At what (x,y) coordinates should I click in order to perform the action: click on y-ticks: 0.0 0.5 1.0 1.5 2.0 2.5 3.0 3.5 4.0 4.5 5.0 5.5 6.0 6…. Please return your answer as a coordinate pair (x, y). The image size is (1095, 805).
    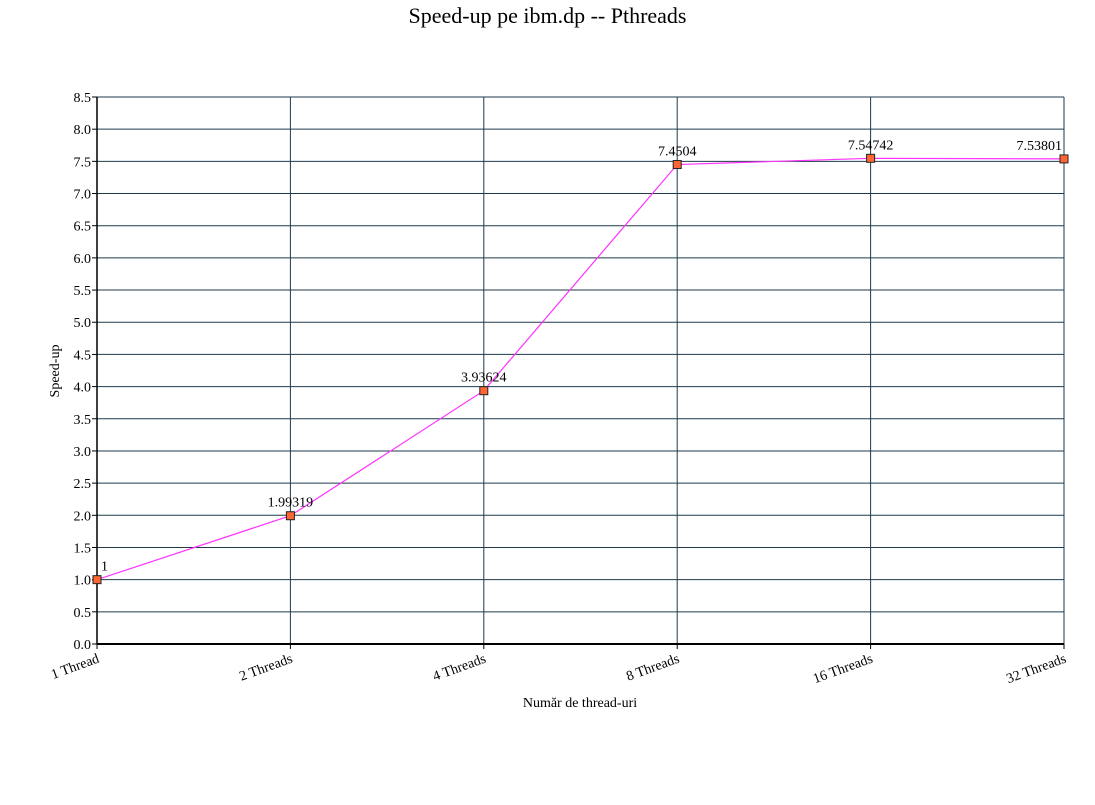
    Looking at the image, I should click on (85, 372).